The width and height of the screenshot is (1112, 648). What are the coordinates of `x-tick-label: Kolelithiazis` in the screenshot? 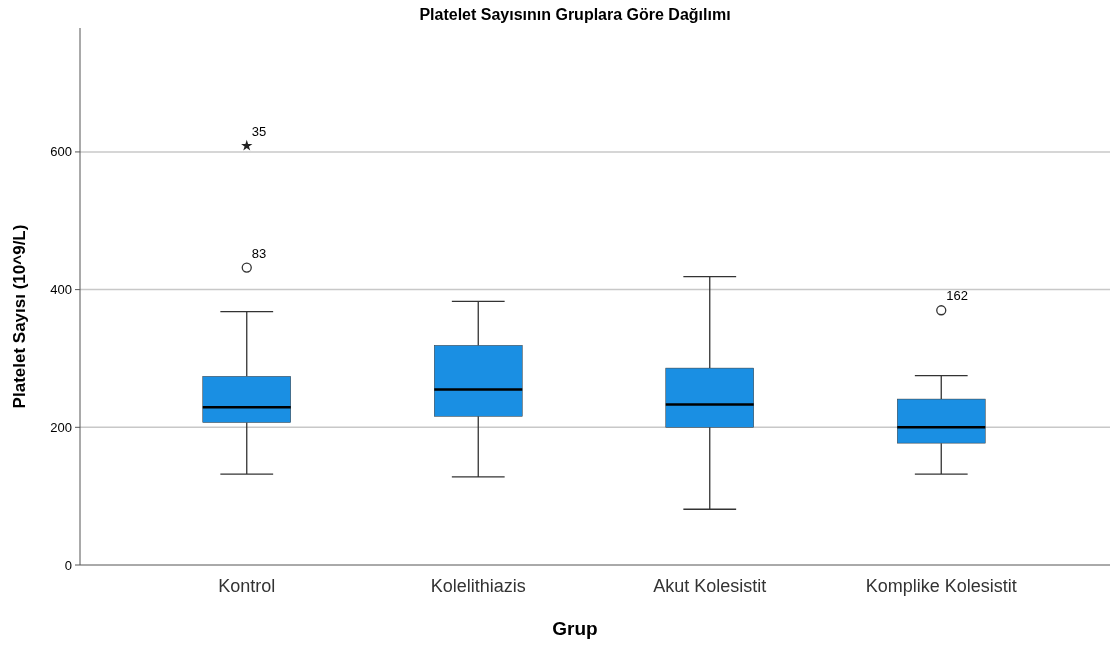 It's located at (478, 586).